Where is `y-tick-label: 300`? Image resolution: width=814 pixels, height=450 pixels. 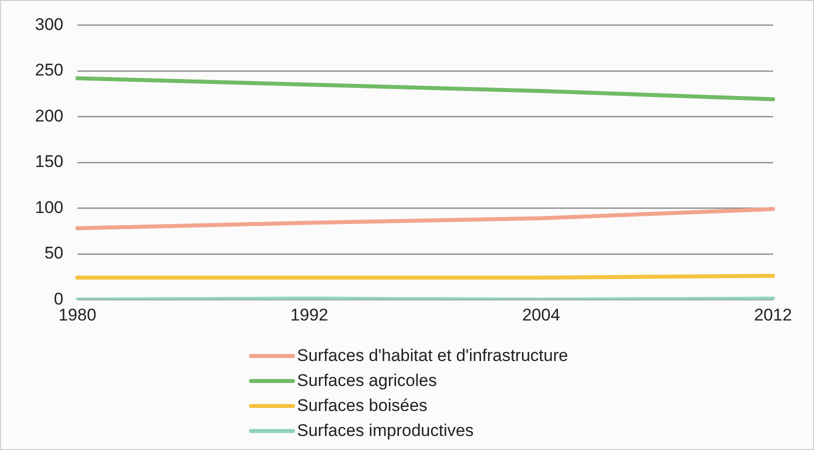
y-tick-label: 300 is located at coordinates (49, 24).